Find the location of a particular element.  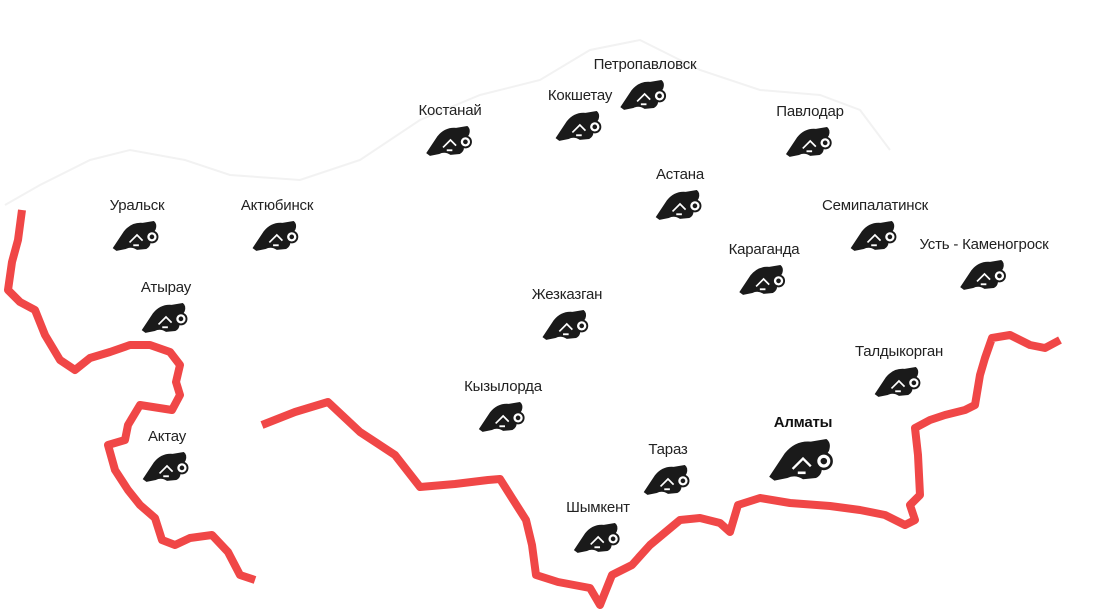

city-marker-almaty: Алматы is located at coordinates (803, 448).